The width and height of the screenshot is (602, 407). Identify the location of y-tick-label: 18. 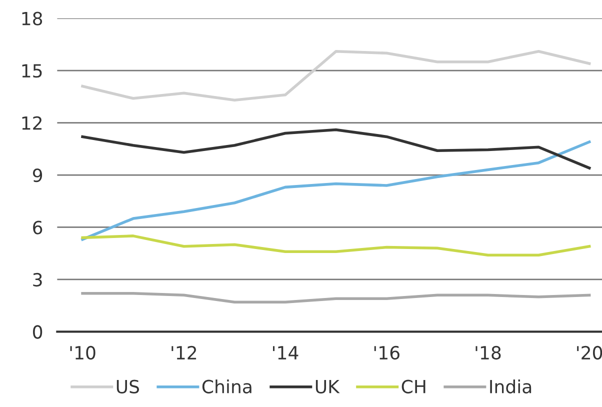
(32, 19).